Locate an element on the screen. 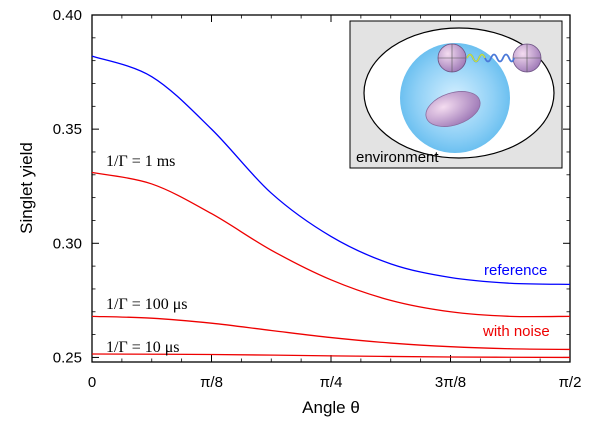 Image resolution: width=600 pixels, height=421 pixels. x-tick-label-1: π/8 is located at coordinates (211, 382).